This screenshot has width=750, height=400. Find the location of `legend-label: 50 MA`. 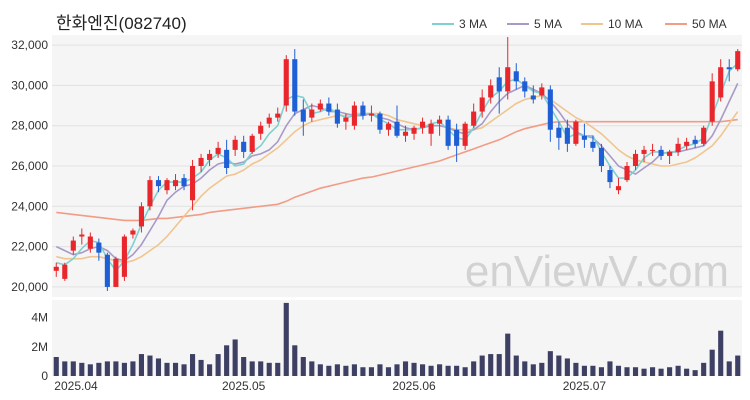

legend-label: 50 MA is located at coordinates (709, 24).